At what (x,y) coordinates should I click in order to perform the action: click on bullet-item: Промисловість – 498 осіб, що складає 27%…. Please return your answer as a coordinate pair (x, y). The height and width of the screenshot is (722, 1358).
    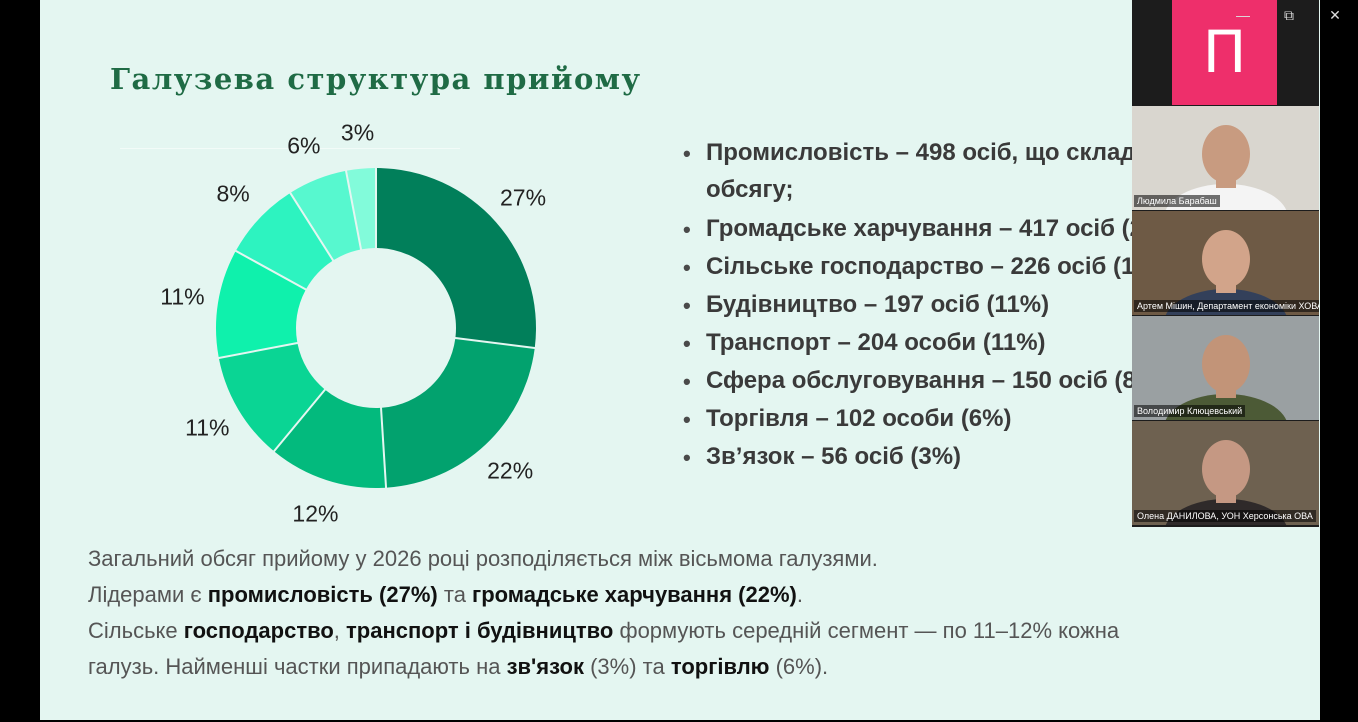
    Looking at the image, I should click on (929, 171).